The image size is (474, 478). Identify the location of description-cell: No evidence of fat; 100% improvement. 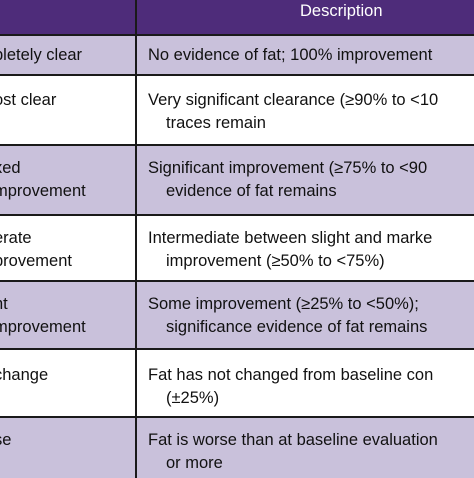
(305, 55).